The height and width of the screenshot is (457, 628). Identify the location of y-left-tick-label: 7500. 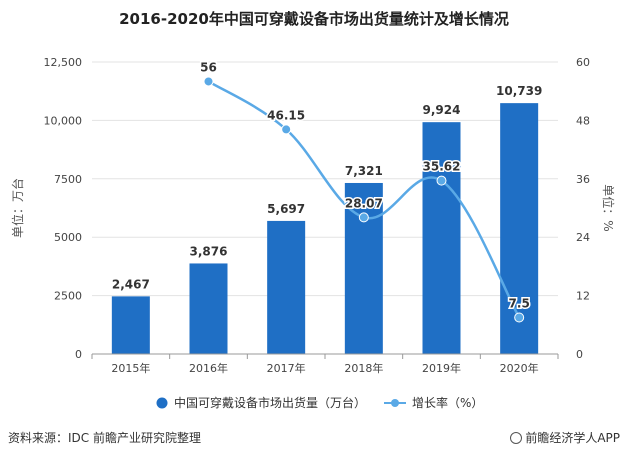
(68, 179).